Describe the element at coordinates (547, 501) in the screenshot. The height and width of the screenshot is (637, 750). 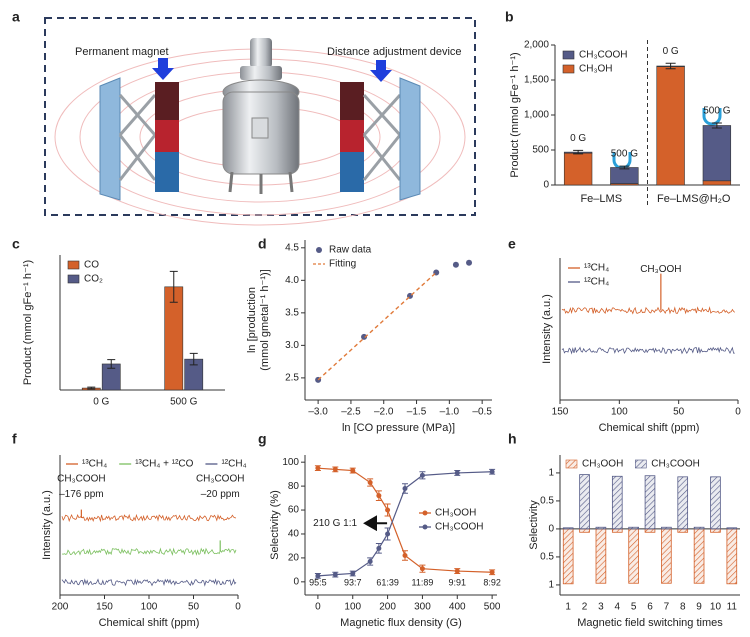
I see `y-tick-label: 0.5` at that location.